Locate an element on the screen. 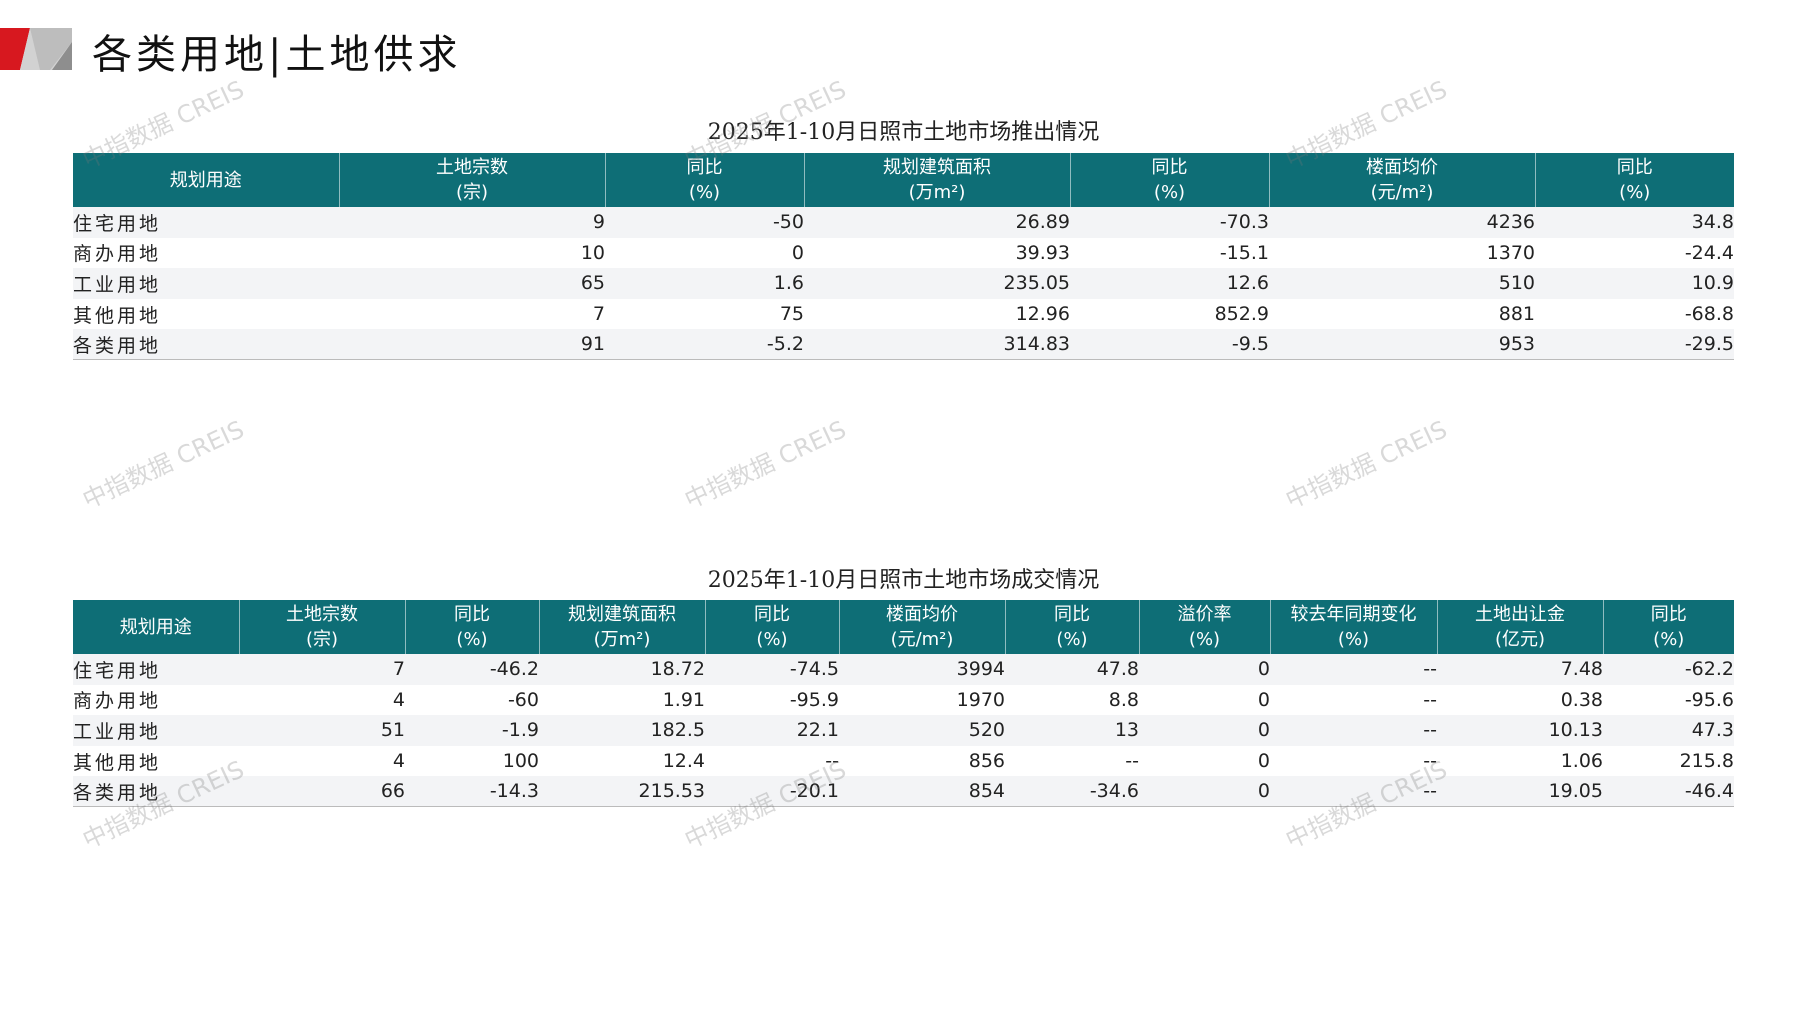 The width and height of the screenshot is (1797, 1010). row-label: 工业用地 is located at coordinates (206, 283).